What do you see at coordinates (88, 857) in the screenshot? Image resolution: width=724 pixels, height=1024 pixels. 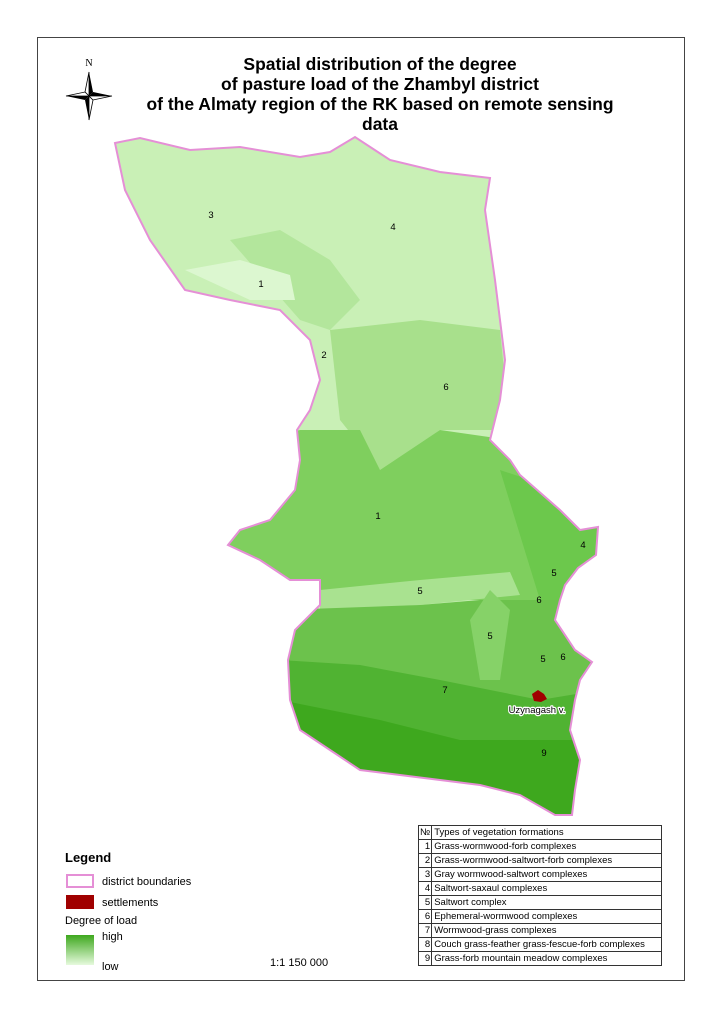 I see `legend-title: Legend` at bounding box center [88, 857].